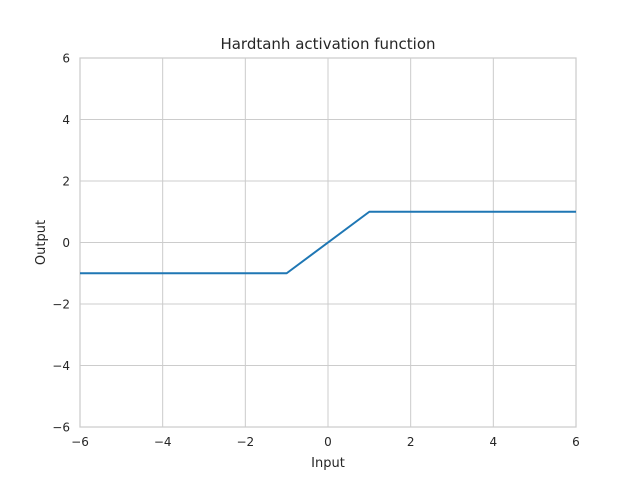 The image size is (640, 480). What do you see at coordinates (66, 120) in the screenshot?
I see `y-tick-label: 4` at bounding box center [66, 120].